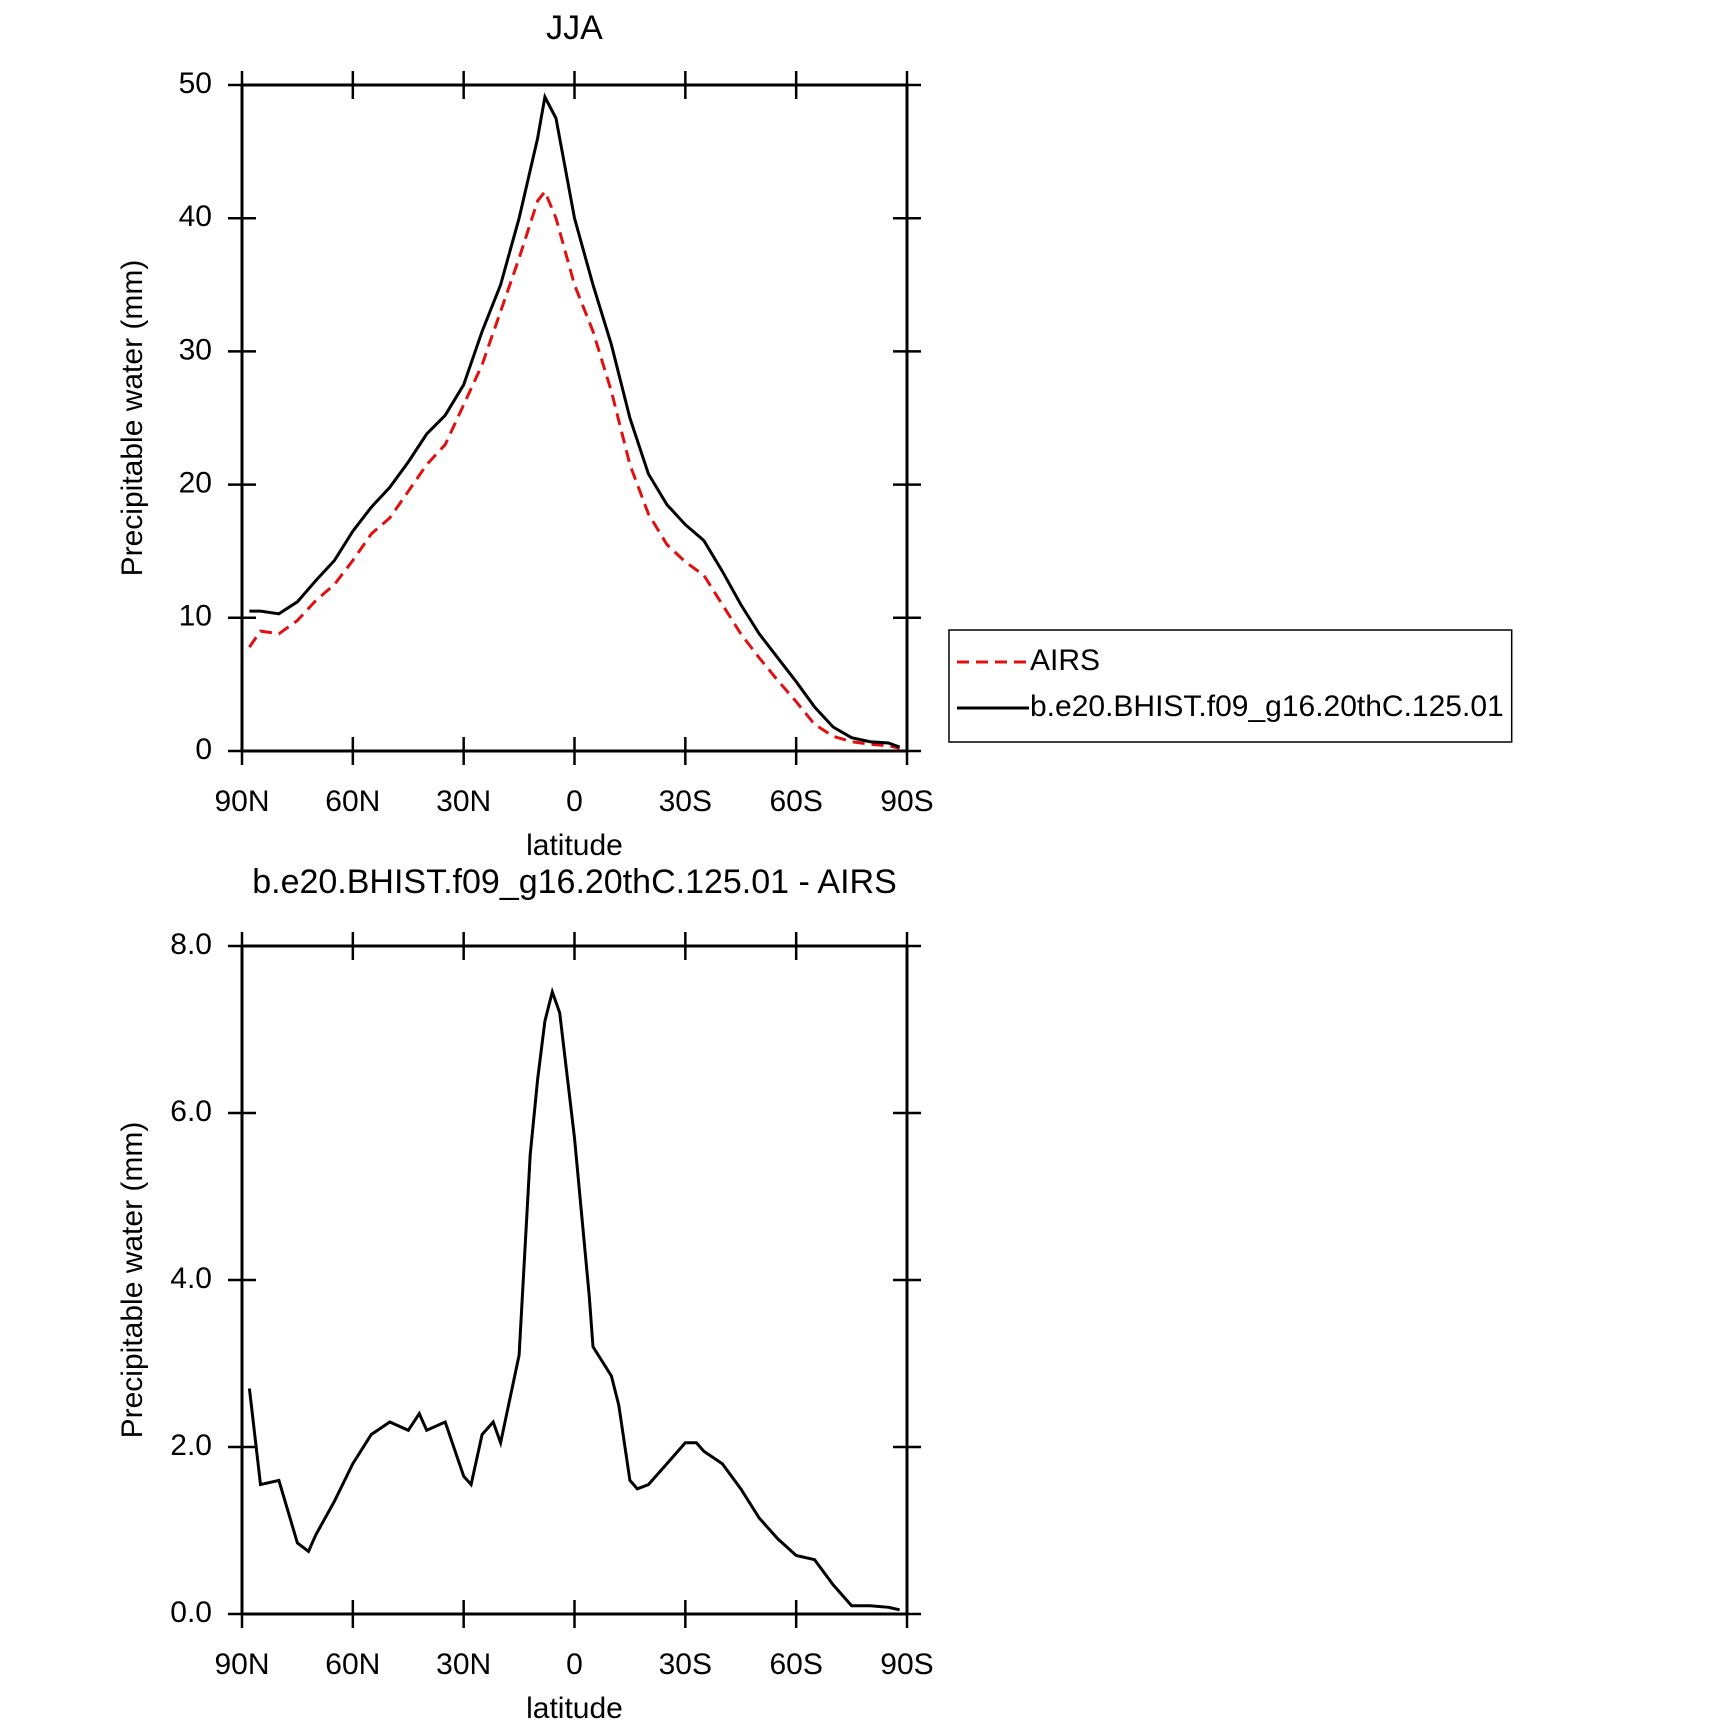 The image size is (1710, 1728). Describe the element at coordinates (195, 483) in the screenshot. I see `y-tick-label: 20` at that location.